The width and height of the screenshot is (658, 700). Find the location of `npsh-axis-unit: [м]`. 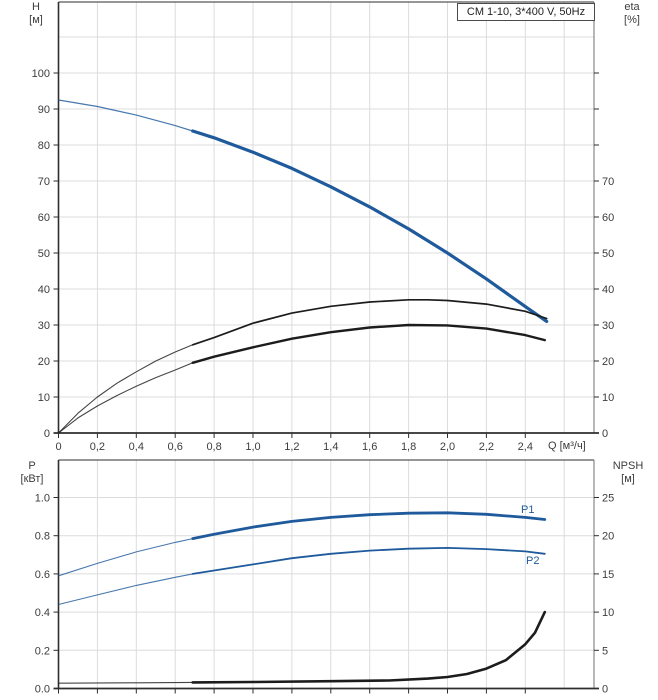

npsh-axis-unit: [м] is located at coordinates (628, 479).